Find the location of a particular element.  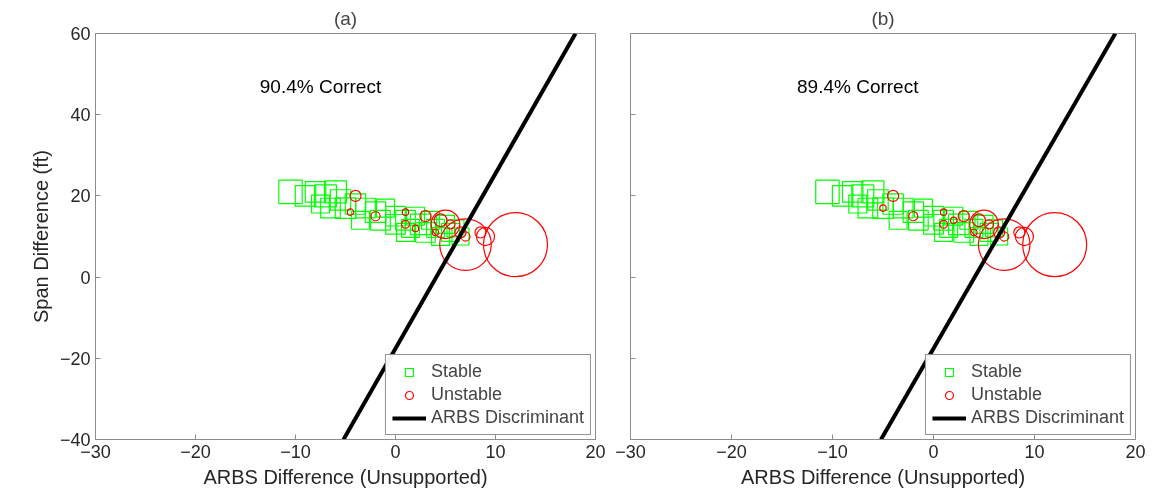

y-tick-label: 40 is located at coordinates (80, 115).